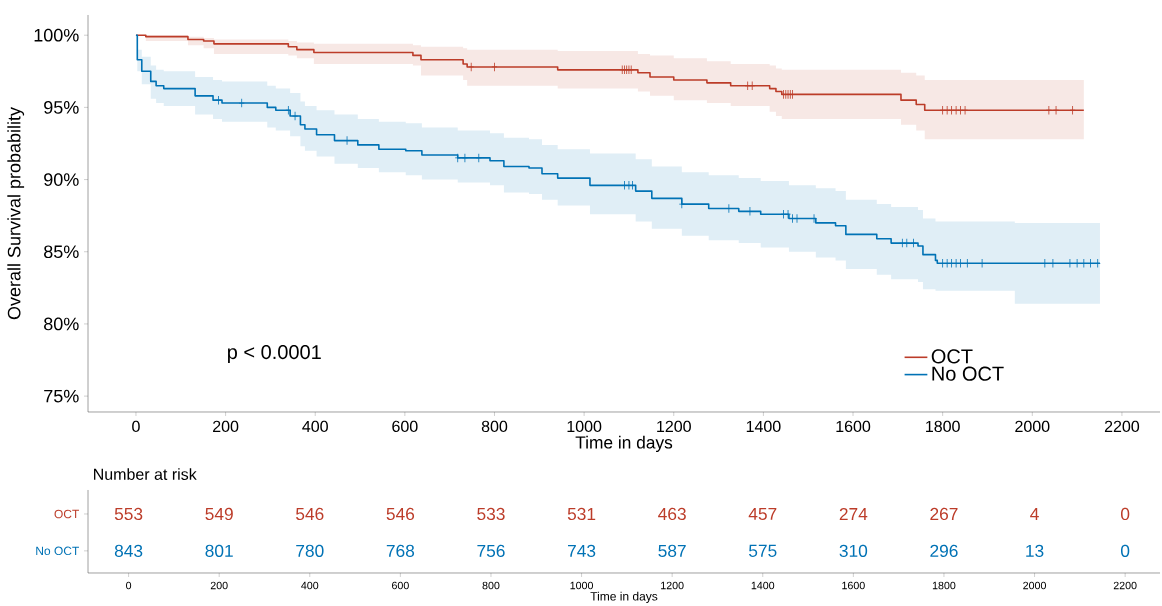 The width and height of the screenshot is (1162, 606). Describe the element at coordinates (968, 373) in the screenshot. I see `legend-label: No OCT` at that location.